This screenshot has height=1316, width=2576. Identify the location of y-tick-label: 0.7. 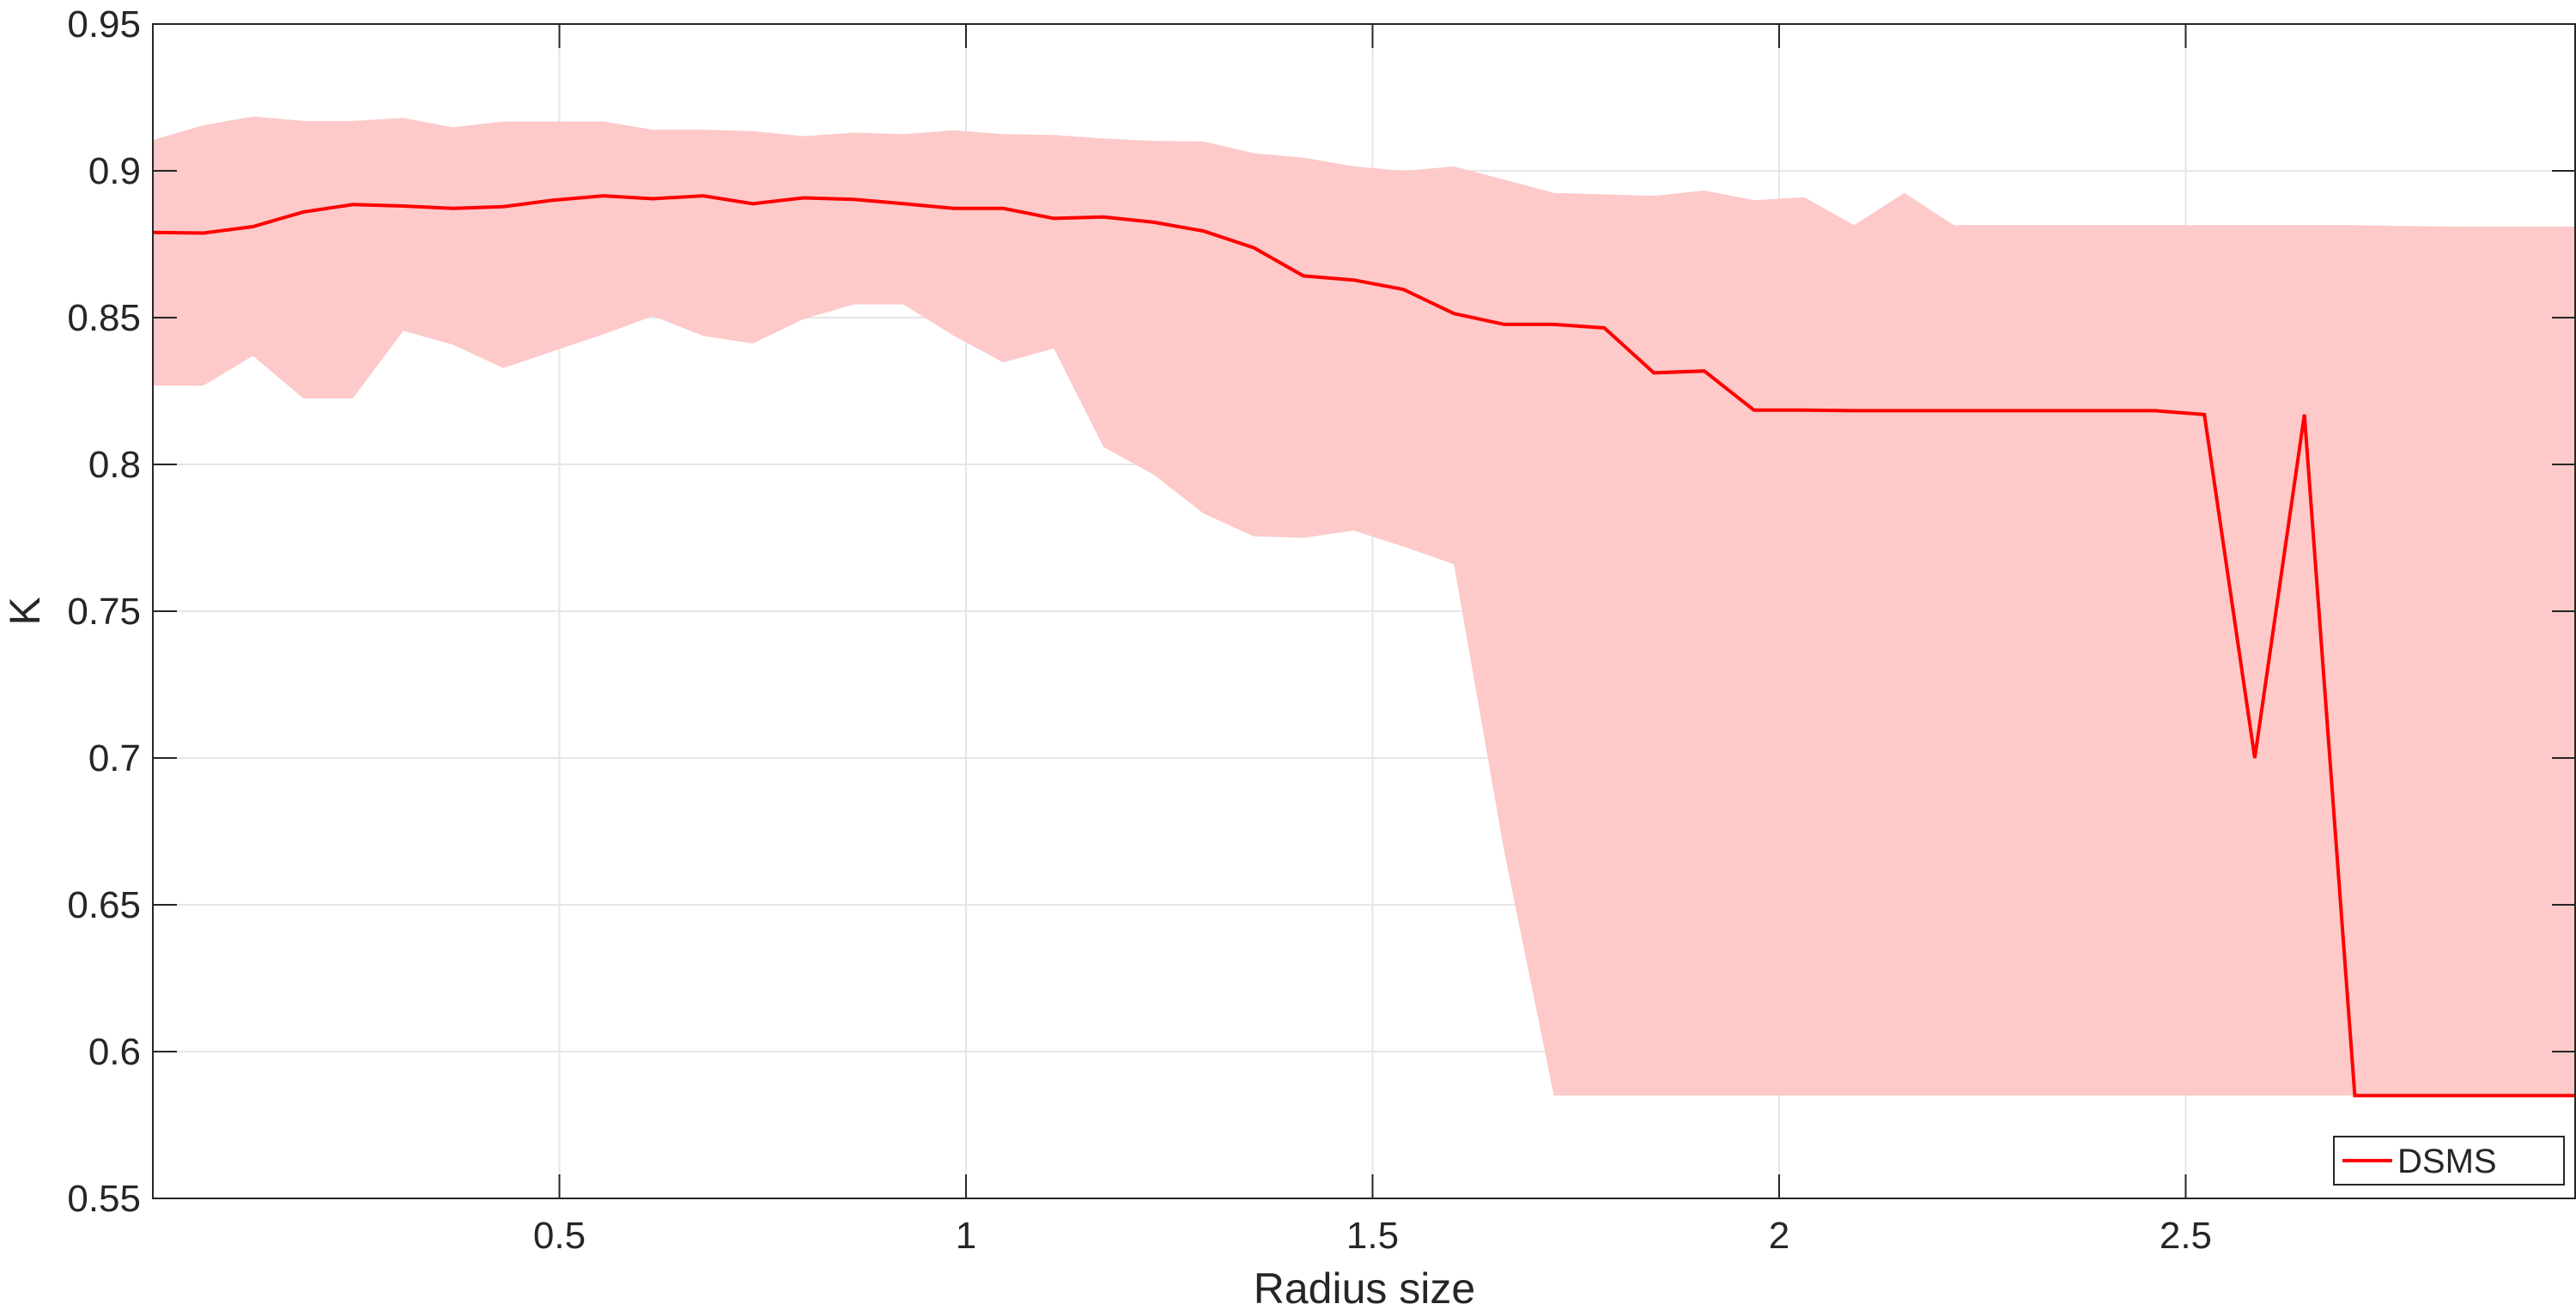
(114, 758).